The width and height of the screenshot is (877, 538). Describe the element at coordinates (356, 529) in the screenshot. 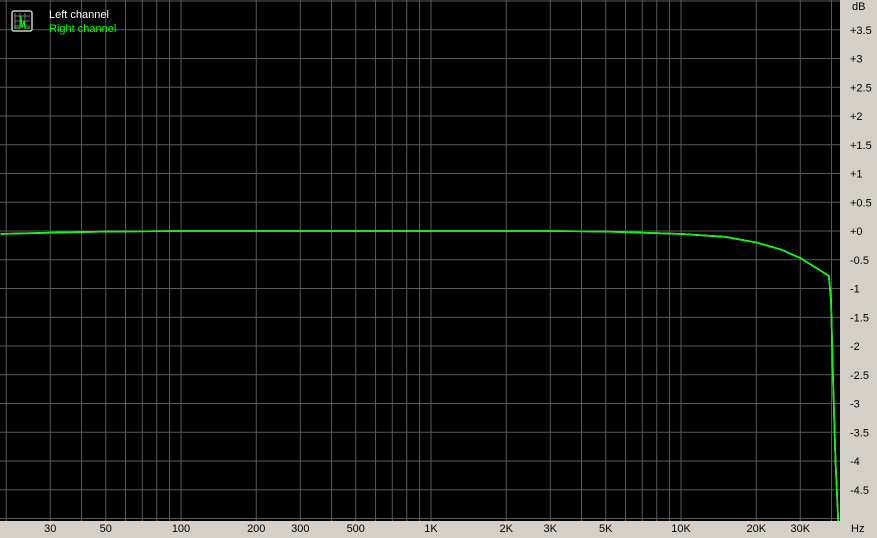

I see `x-tick-label: 500` at that location.